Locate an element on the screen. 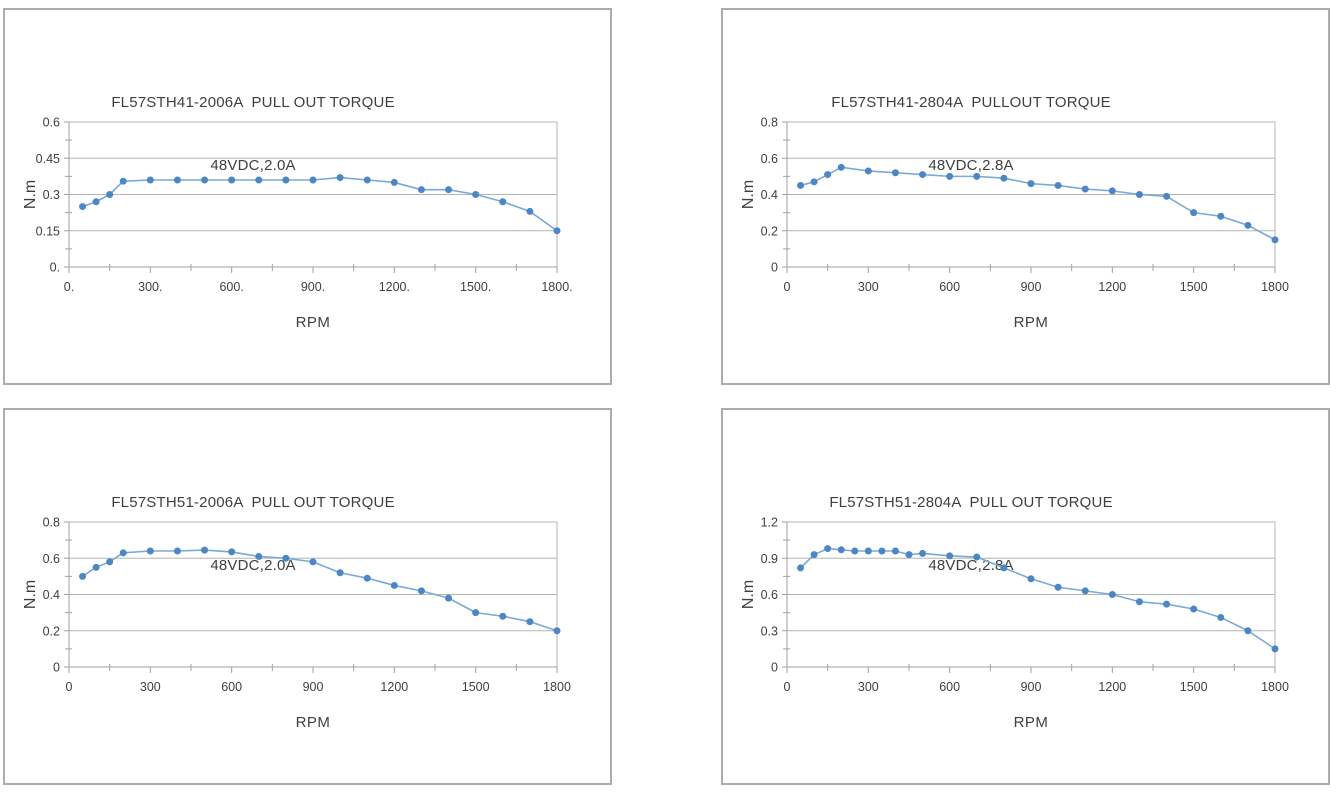 This screenshot has height=794, width=1336. x-tick-label: 1500. is located at coordinates (475, 287).